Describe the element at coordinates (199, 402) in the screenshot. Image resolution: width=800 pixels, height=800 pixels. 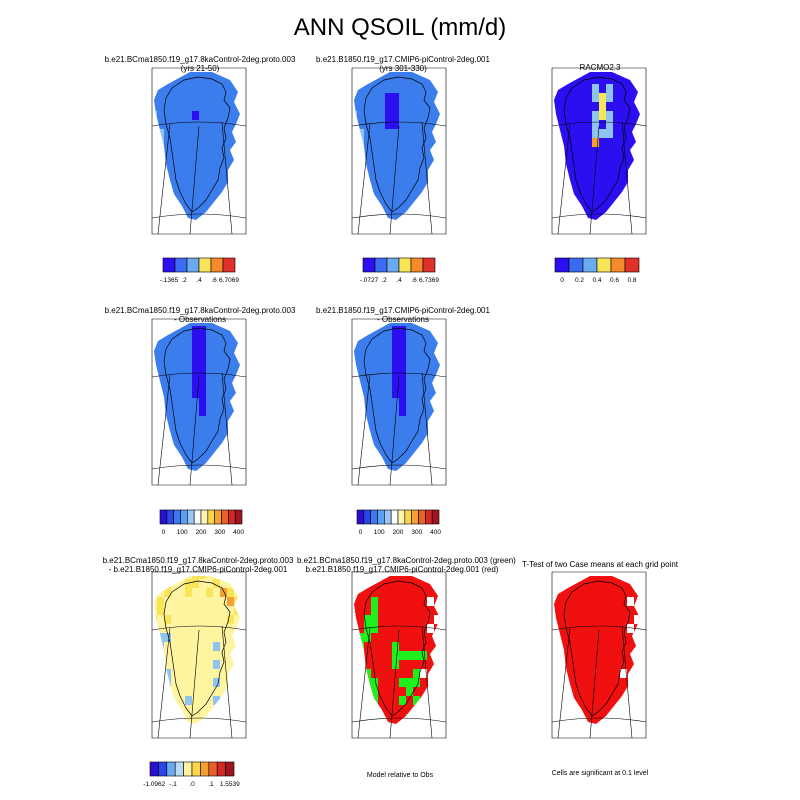
I see `panel-4-map` at that location.